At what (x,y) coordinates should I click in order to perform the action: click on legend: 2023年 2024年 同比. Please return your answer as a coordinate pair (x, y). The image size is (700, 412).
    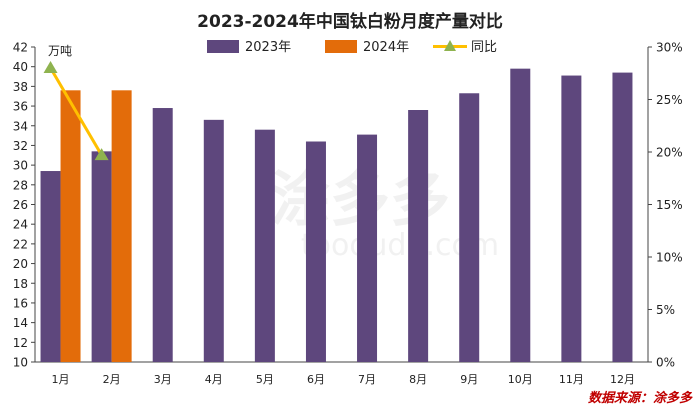
    Looking at the image, I should click on (352, 47).